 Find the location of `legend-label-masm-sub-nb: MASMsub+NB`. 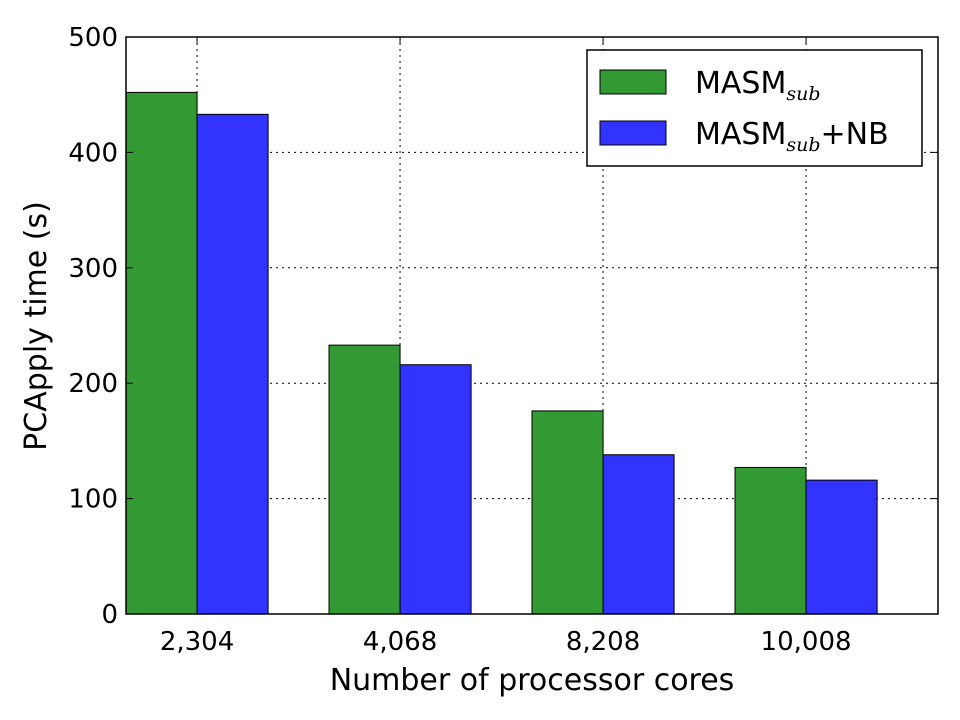

legend-label-masm-sub-nb: MASMsub+NB is located at coordinates (792, 136).